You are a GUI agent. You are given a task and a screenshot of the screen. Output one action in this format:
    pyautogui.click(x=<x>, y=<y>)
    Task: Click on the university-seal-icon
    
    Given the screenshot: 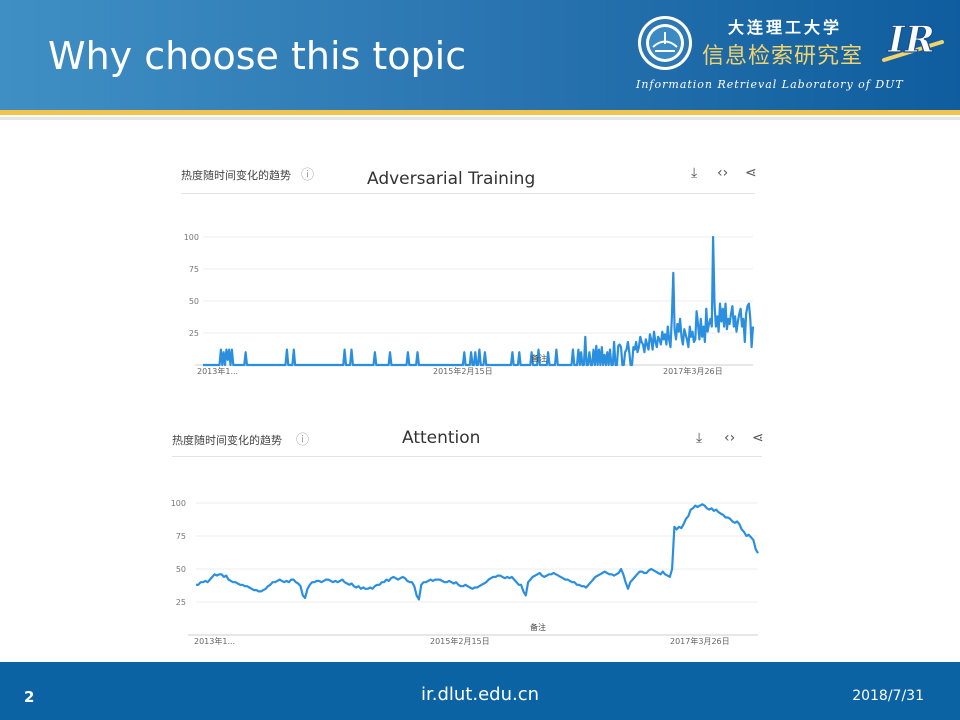 What is the action you would take?
    pyautogui.click(x=665, y=43)
    